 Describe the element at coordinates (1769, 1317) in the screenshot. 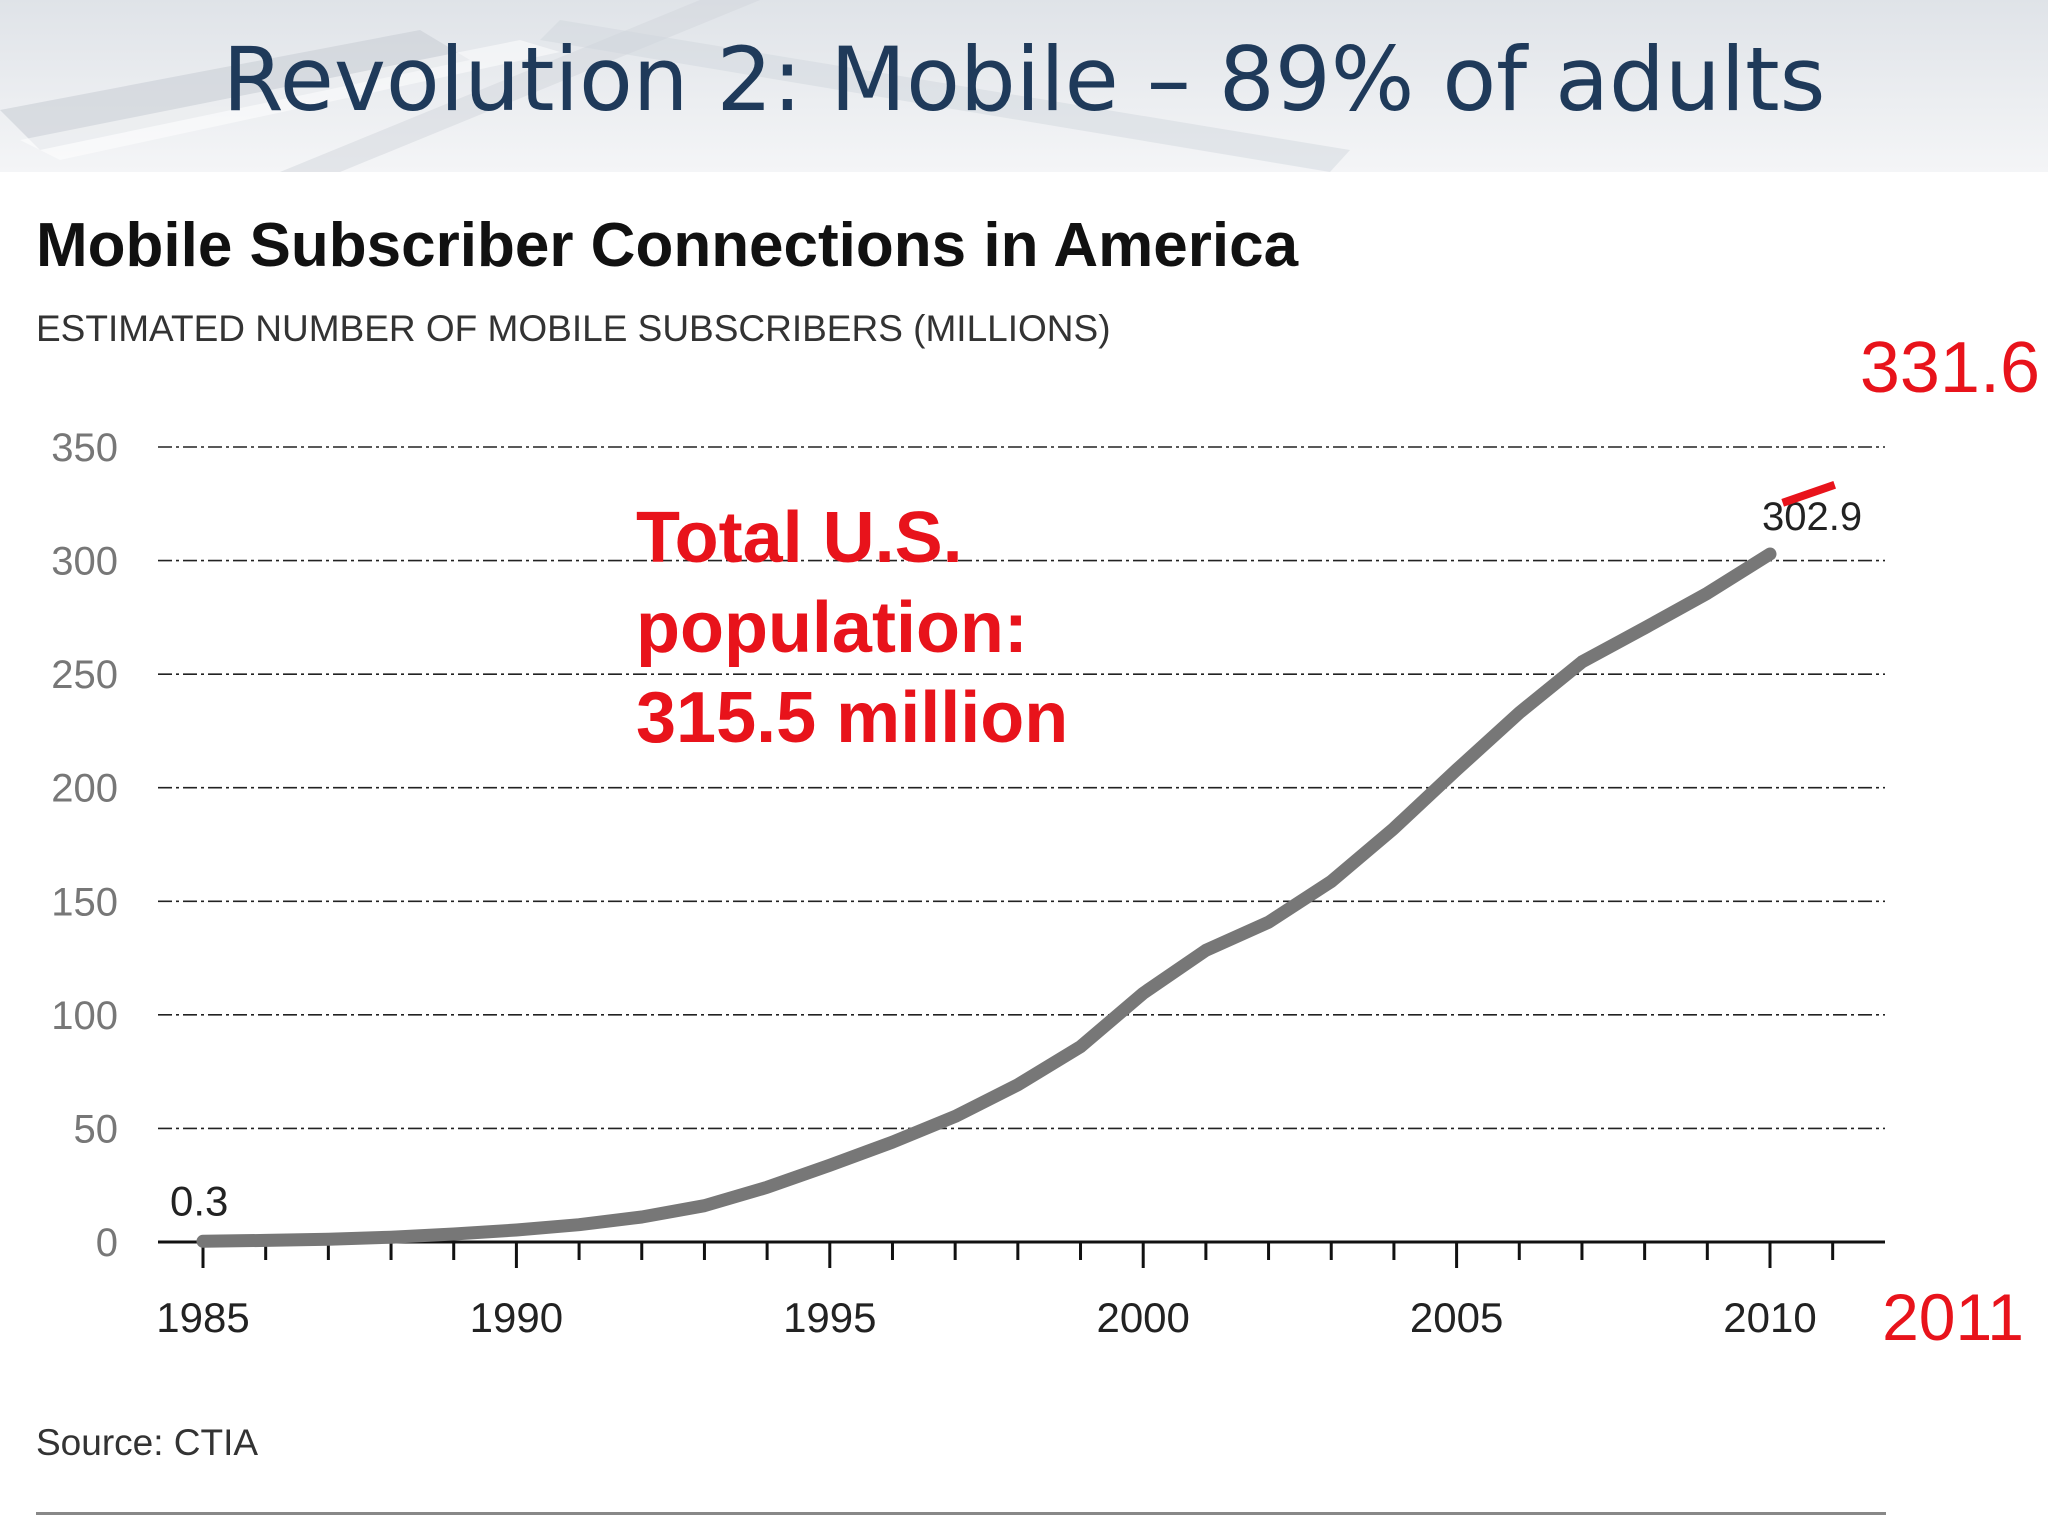

I see `x-tick-label: 2010` at that location.